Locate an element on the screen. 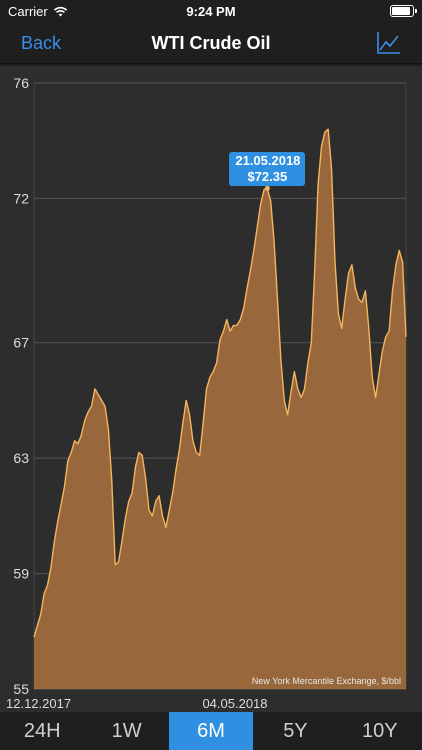 The image size is (422, 750). y-tick-label: 59 is located at coordinates (21, 574).